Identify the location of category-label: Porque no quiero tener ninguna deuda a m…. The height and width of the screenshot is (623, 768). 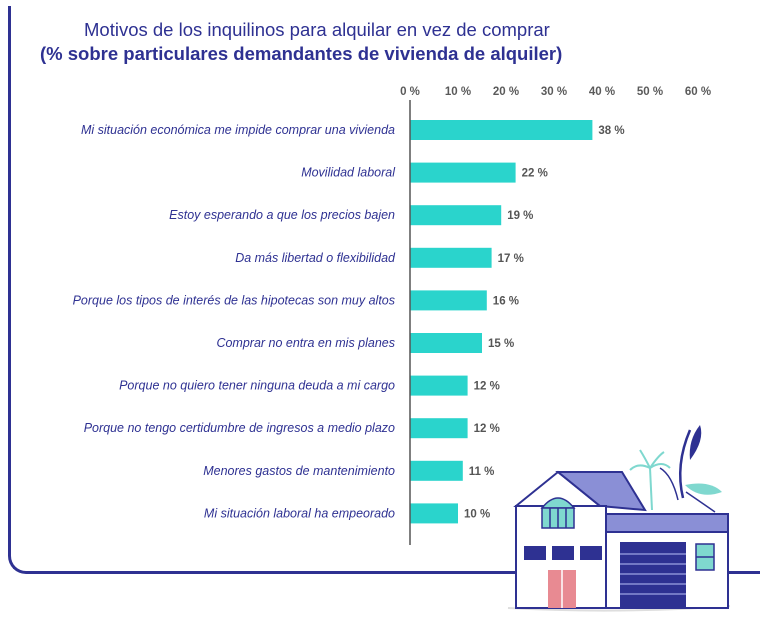
(257, 386).